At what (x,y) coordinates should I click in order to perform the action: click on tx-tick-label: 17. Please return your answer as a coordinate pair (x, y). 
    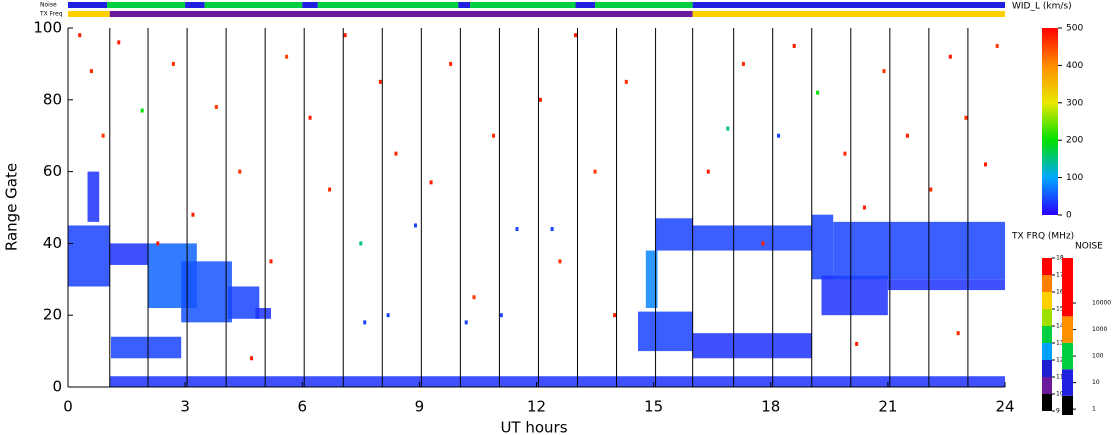
    Looking at the image, I should click on (1060, 275).